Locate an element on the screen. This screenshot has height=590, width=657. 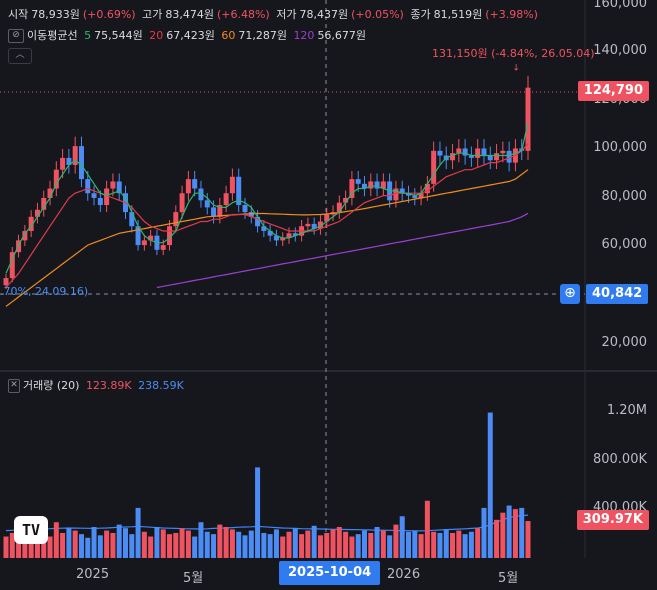
crosshair-price-tag: 40,842 is located at coordinates (617, 294).